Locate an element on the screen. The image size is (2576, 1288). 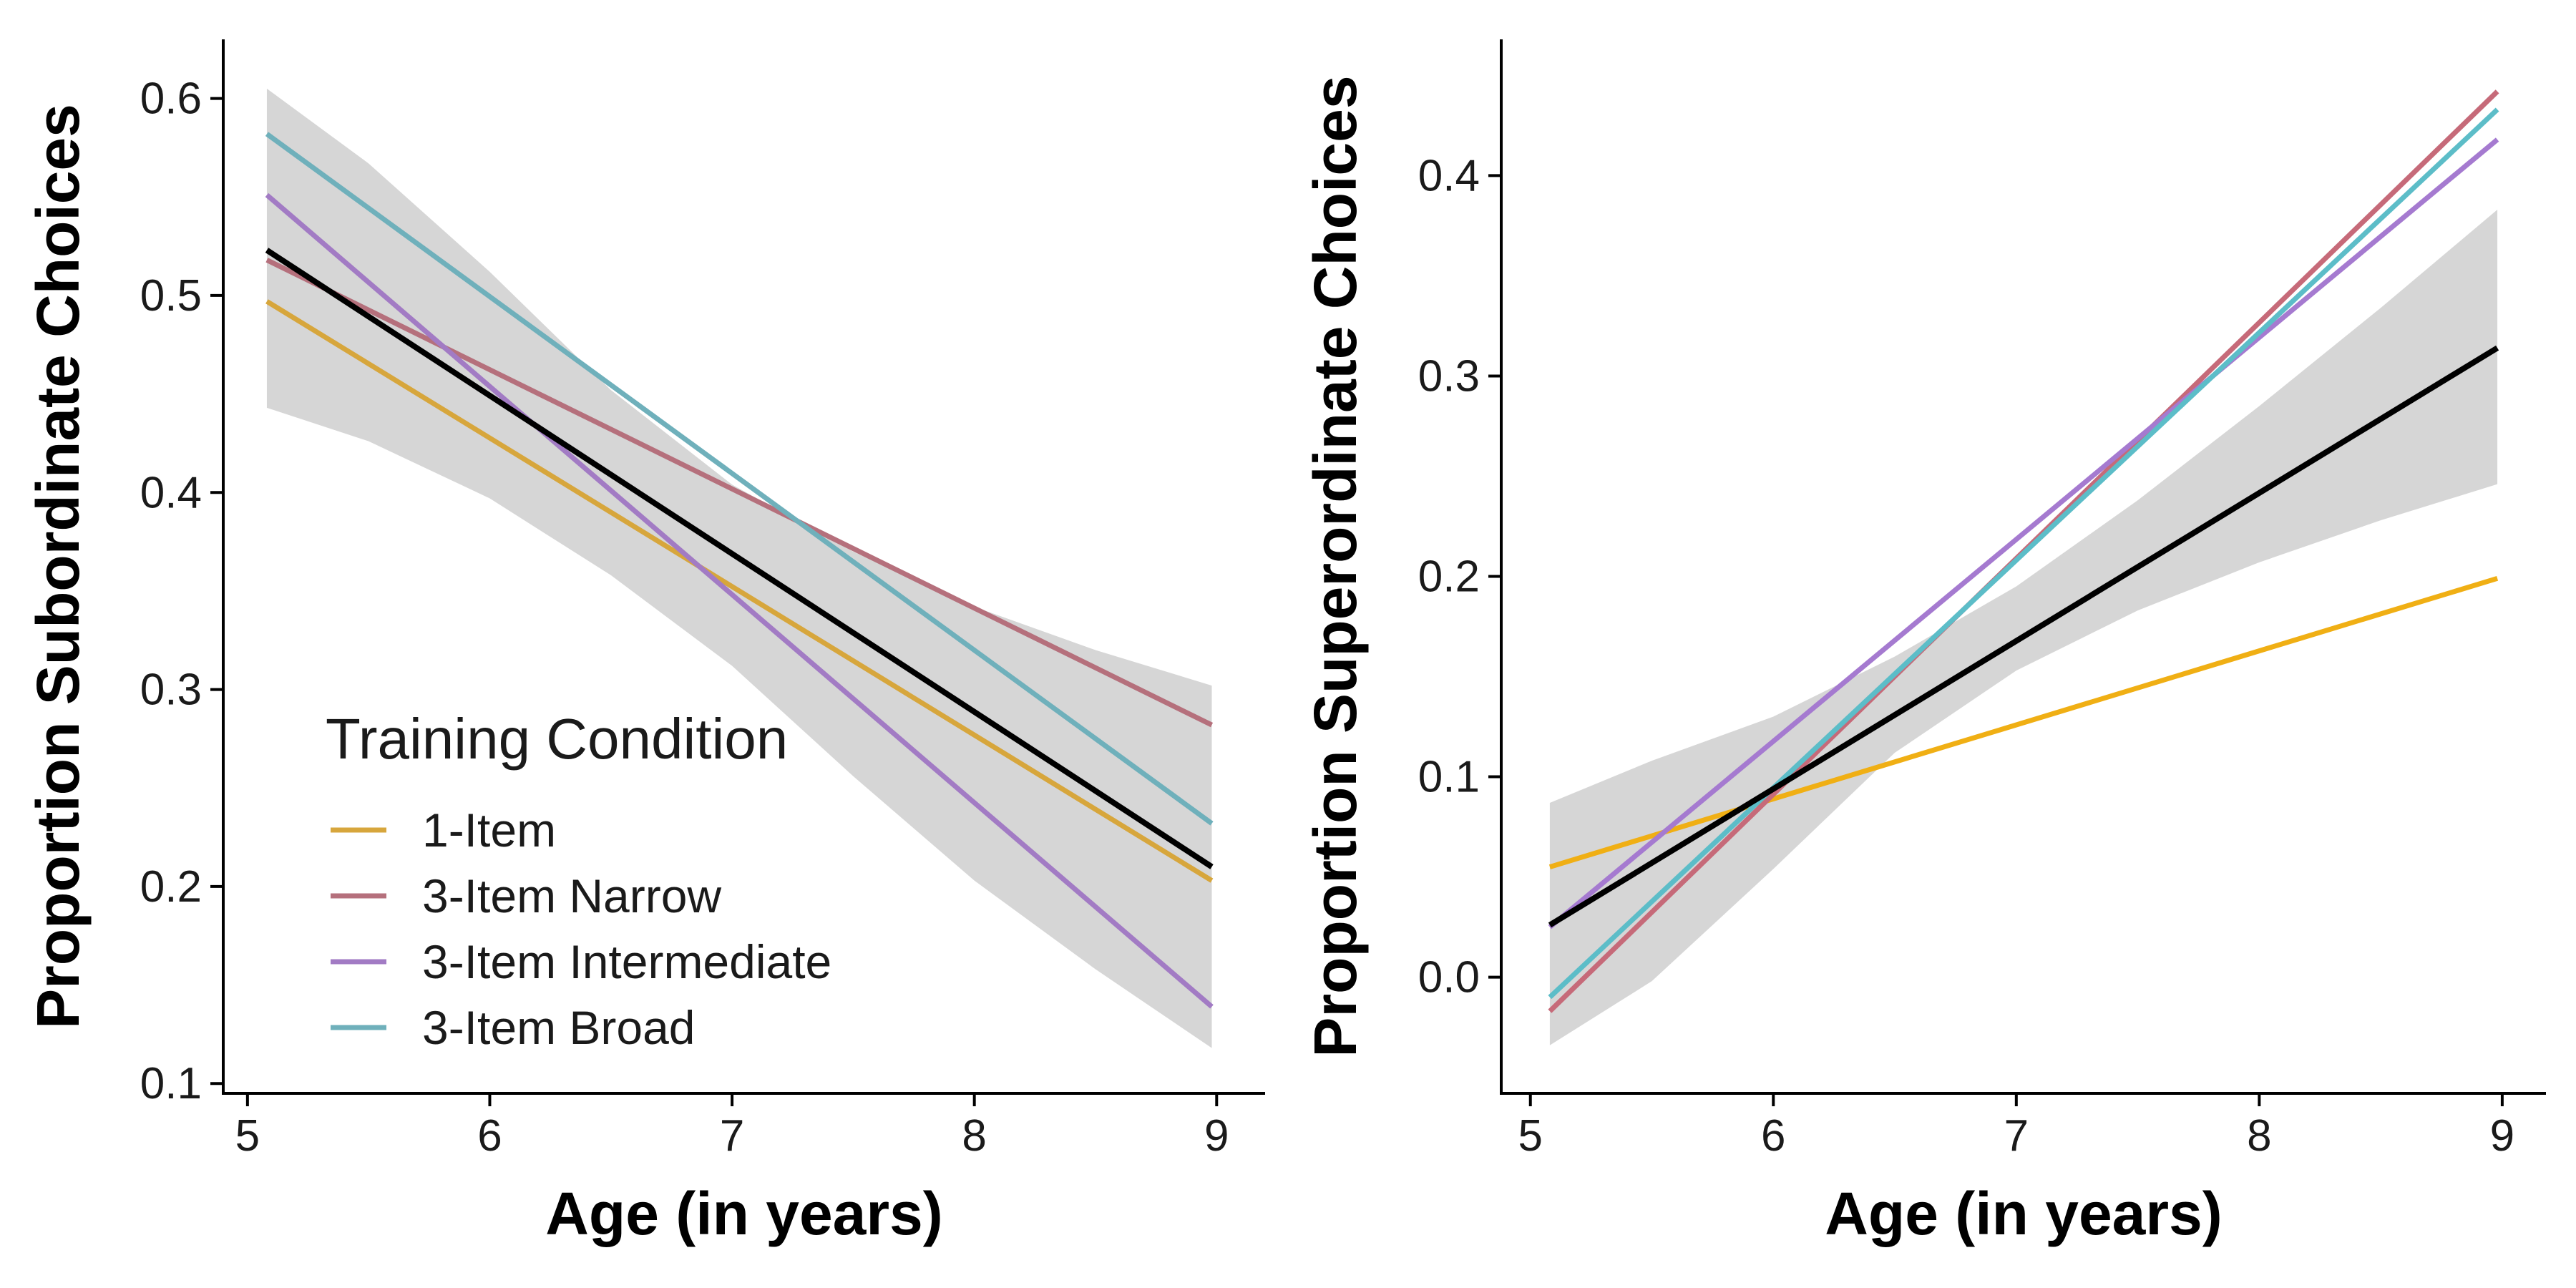
subordinate-x-tick-label: 6 is located at coordinates (489, 1136).